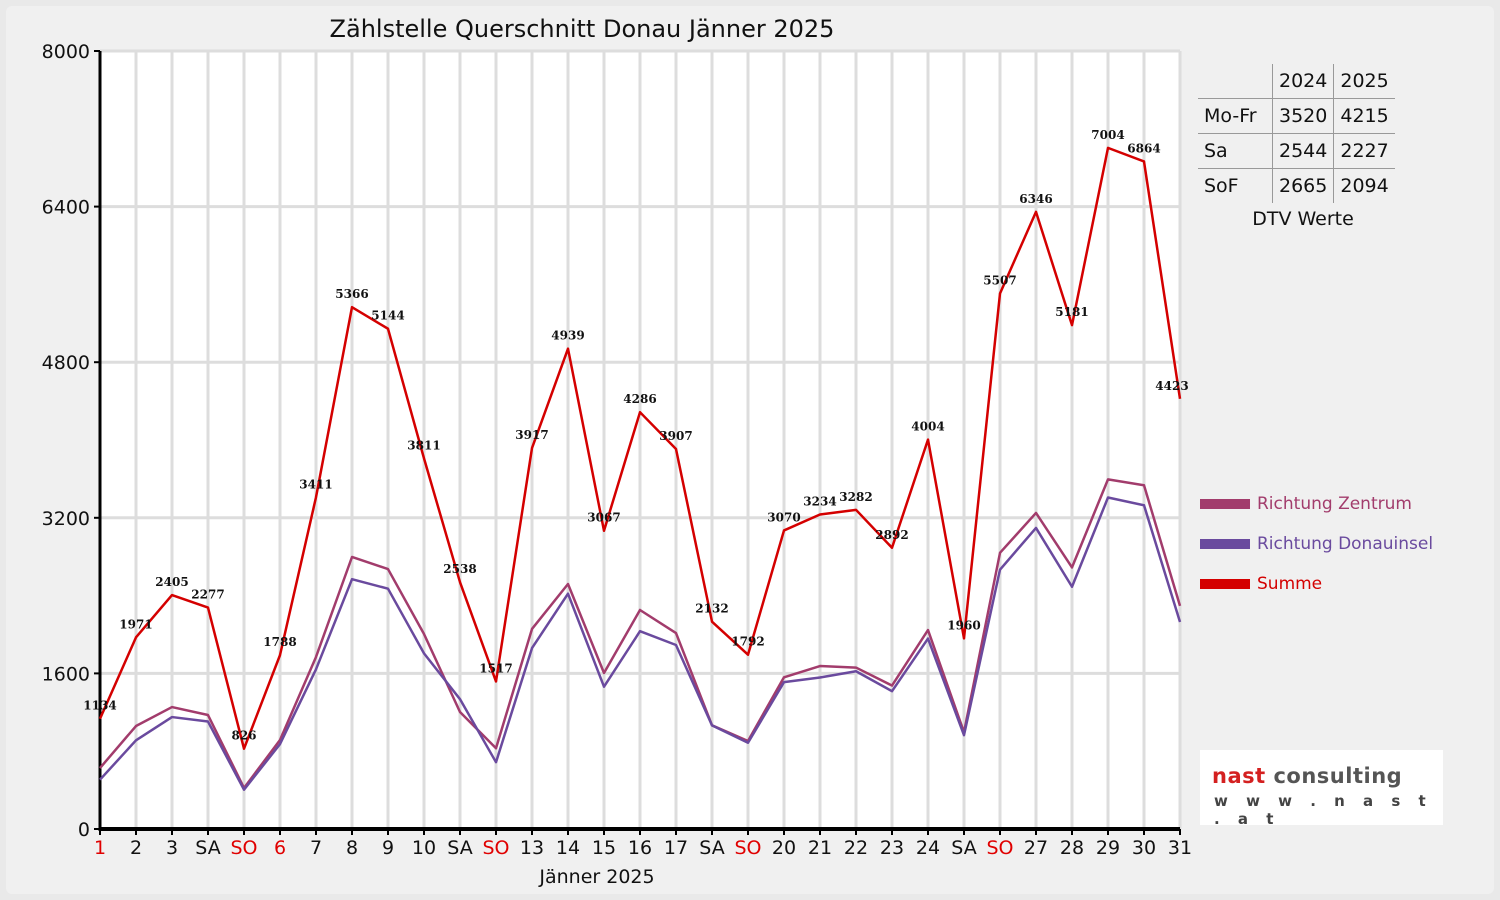 The height and width of the screenshot is (900, 1500). What do you see at coordinates (928, 848) in the screenshot?
I see `x-tick-label: 24` at bounding box center [928, 848].